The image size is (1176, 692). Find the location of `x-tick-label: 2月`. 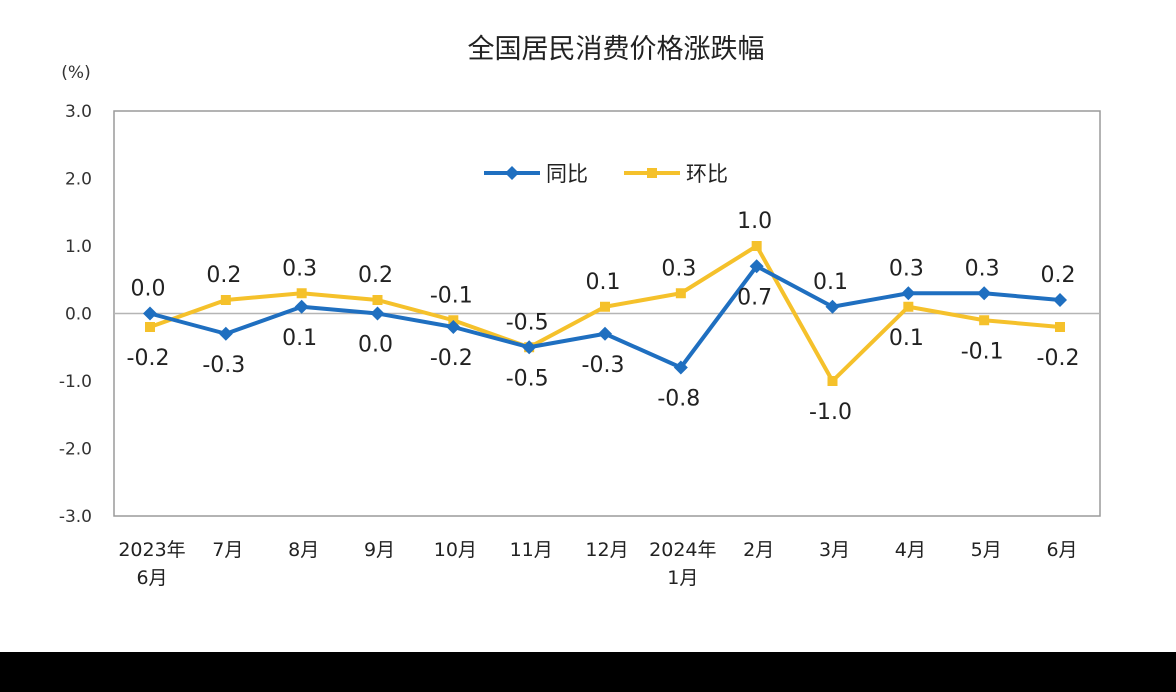

x-tick-label: 2月 is located at coordinates (758, 550).